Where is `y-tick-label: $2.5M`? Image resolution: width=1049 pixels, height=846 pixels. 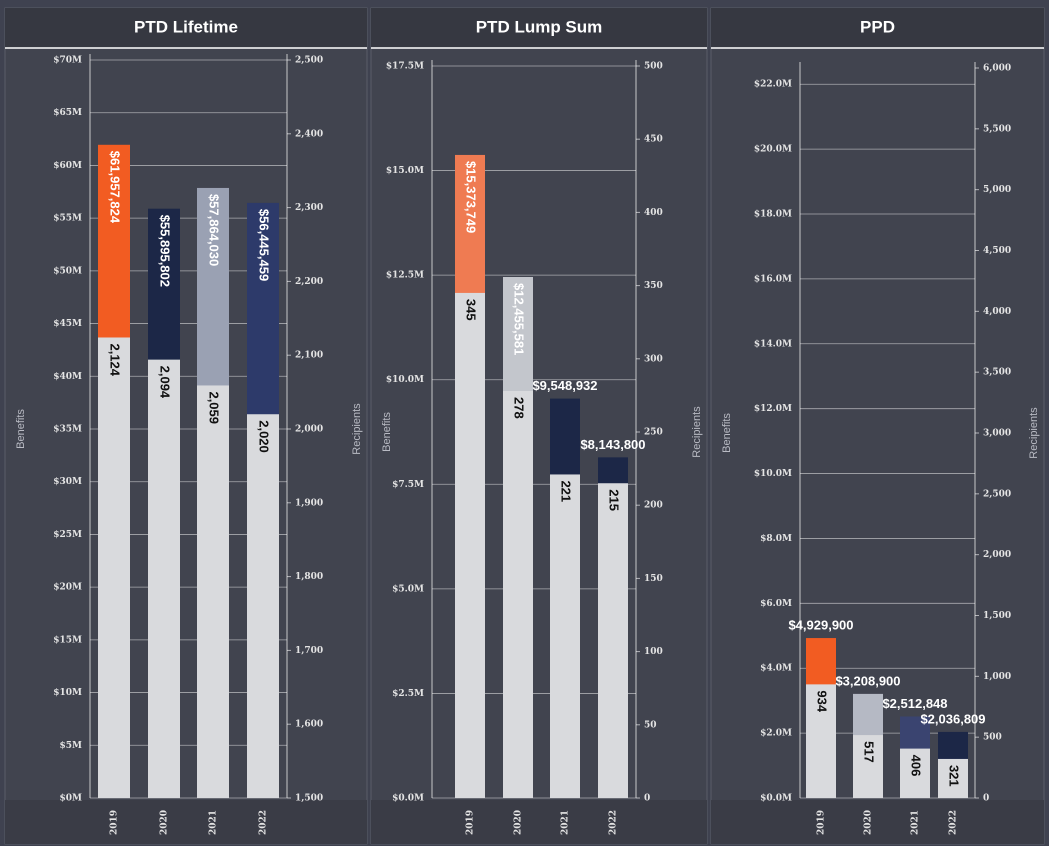 y-tick-label: $2.5M is located at coordinates (408, 694).